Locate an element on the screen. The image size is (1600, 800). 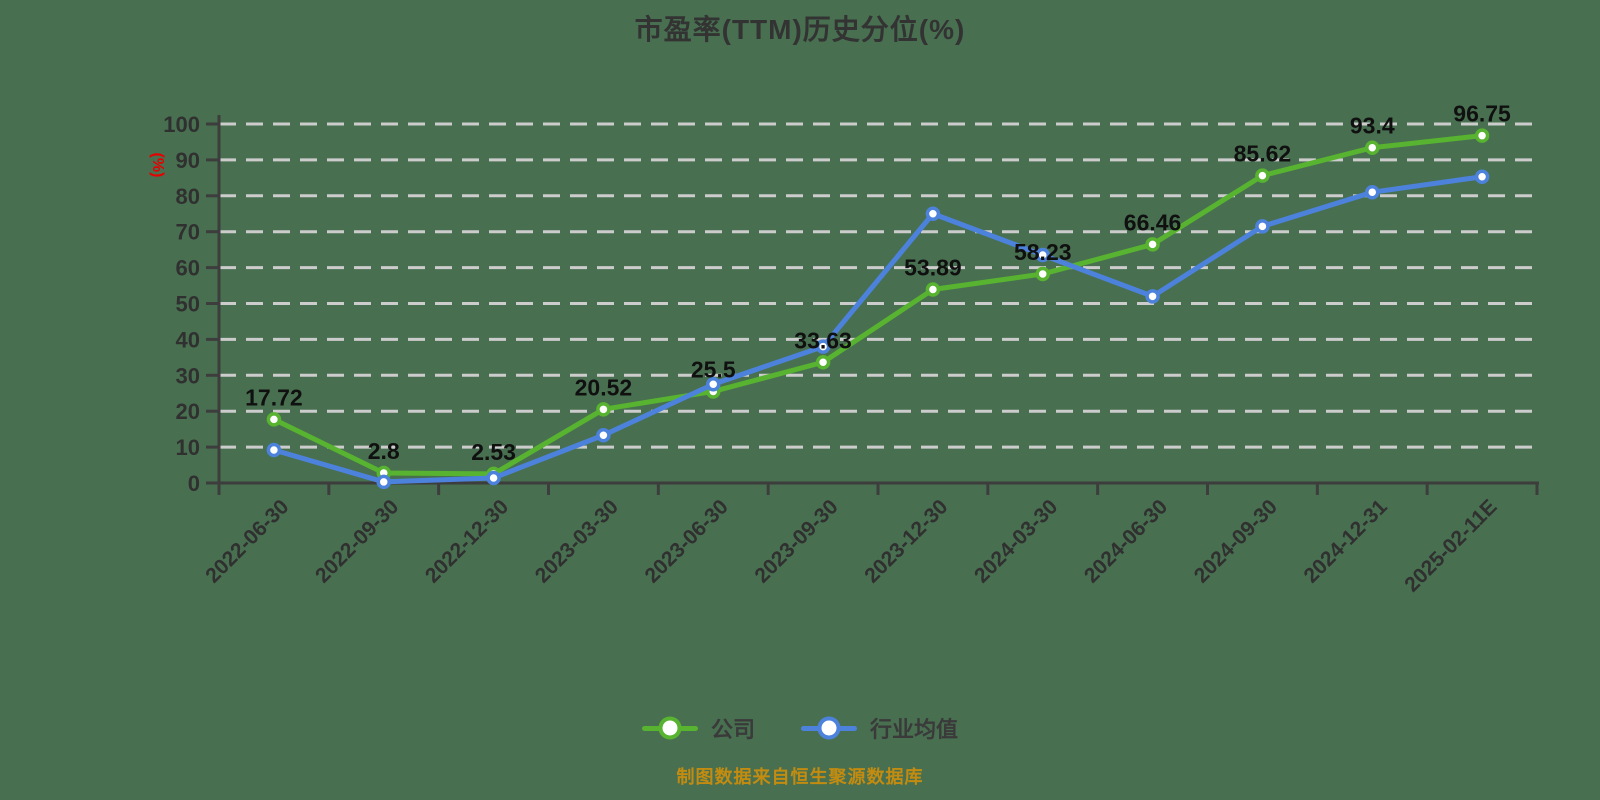
data-label: 33.63 is located at coordinates (823, 340).